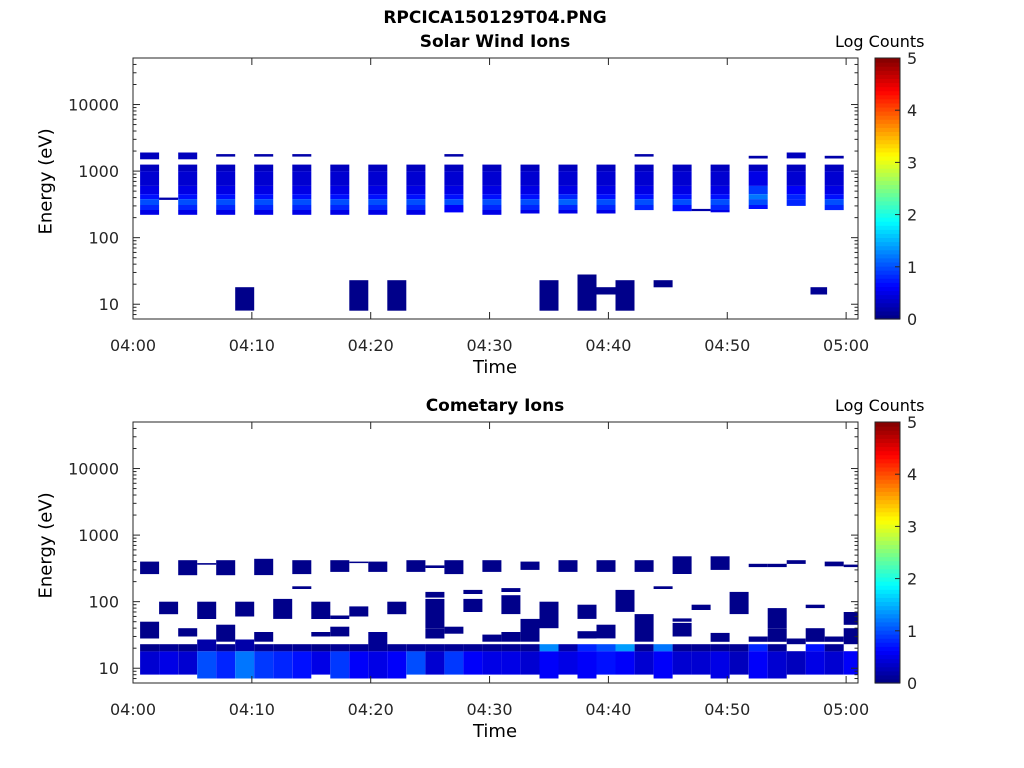  Describe the element at coordinates (880, 41) in the screenshot. I see `colorbar-title-solar-wind: Log Counts` at that location.